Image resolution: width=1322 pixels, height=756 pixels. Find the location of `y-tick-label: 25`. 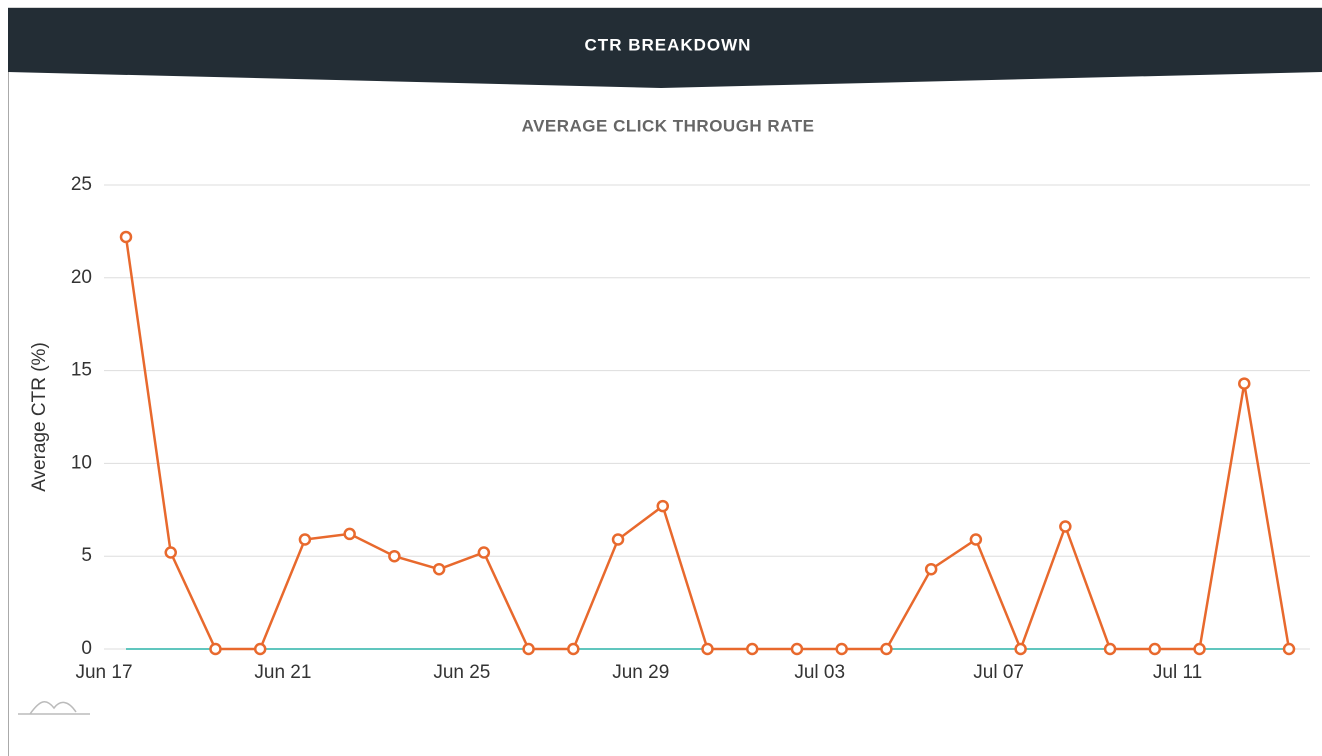

y-tick-label: 25 is located at coordinates (81, 184).